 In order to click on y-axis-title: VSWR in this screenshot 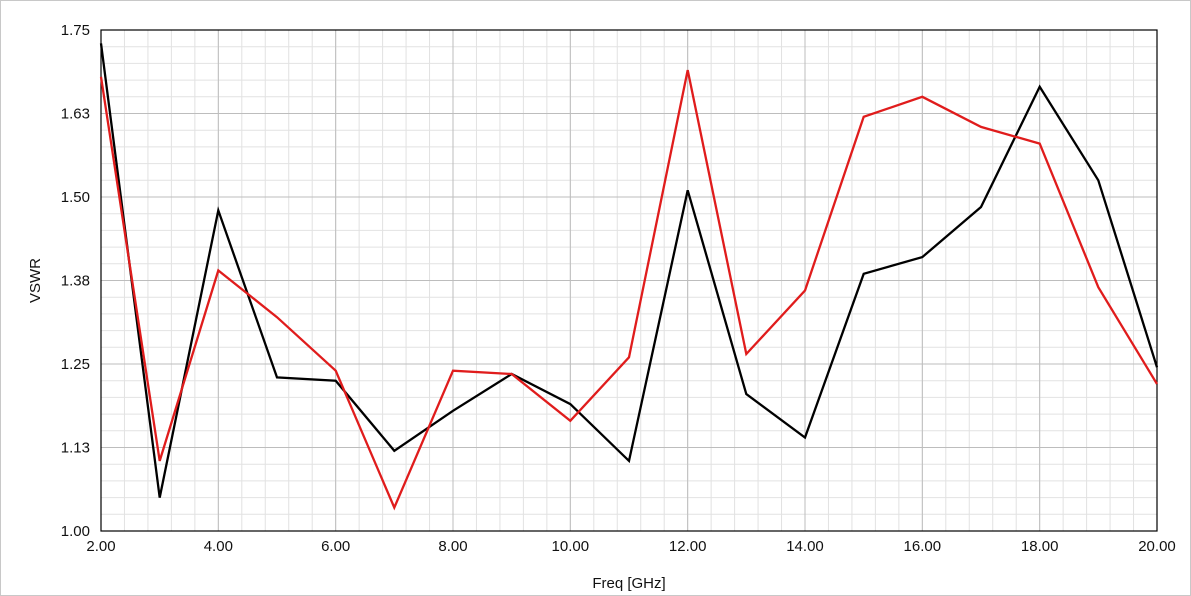, I will do `click(35, 280)`.